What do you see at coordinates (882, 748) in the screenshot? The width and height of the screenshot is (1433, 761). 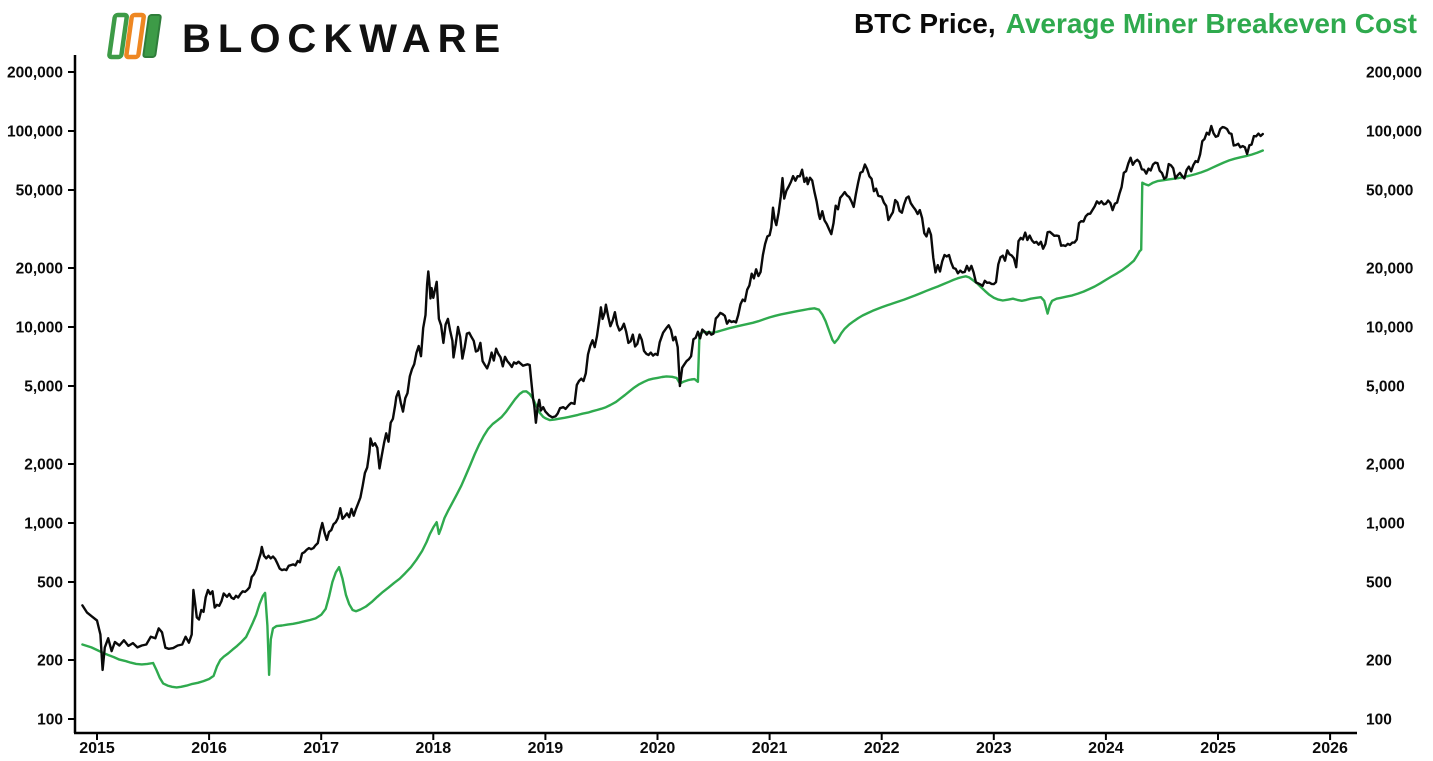 I see `svg-text: 2022` at bounding box center [882, 748].